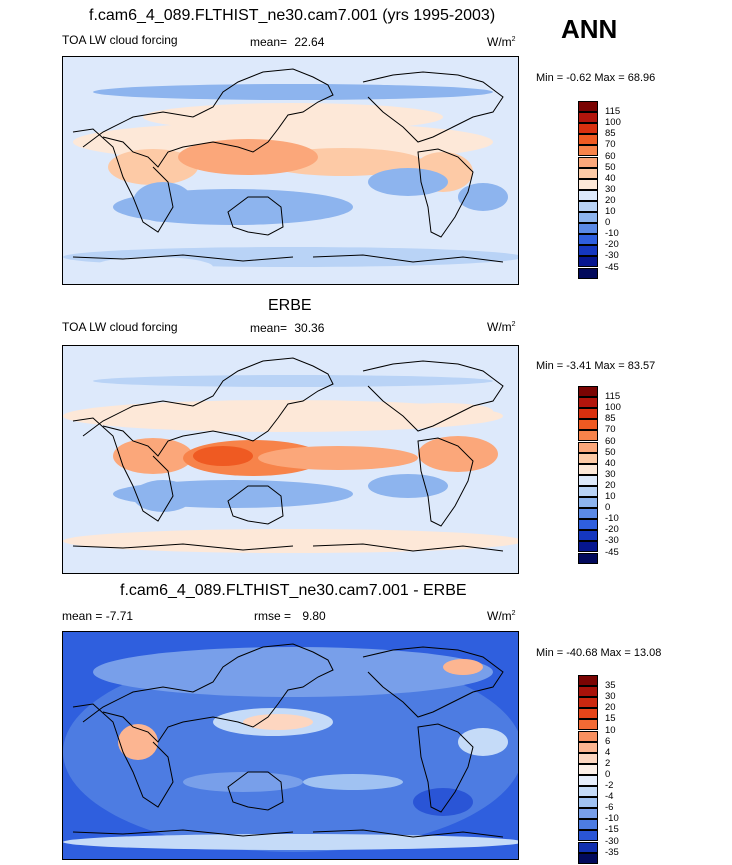 Image resolution: width=732 pixels, height=865 pixels. What do you see at coordinates (120, 40) in the screenshot?
I see `panel-1-variable-label: TOA LW cloud forcing` at bounding box center [120, 40].